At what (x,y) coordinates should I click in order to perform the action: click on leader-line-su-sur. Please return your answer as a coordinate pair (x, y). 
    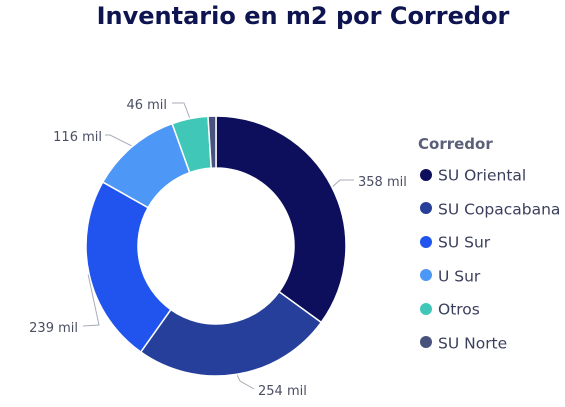
    Looking at the image, I should click on (91, 300).